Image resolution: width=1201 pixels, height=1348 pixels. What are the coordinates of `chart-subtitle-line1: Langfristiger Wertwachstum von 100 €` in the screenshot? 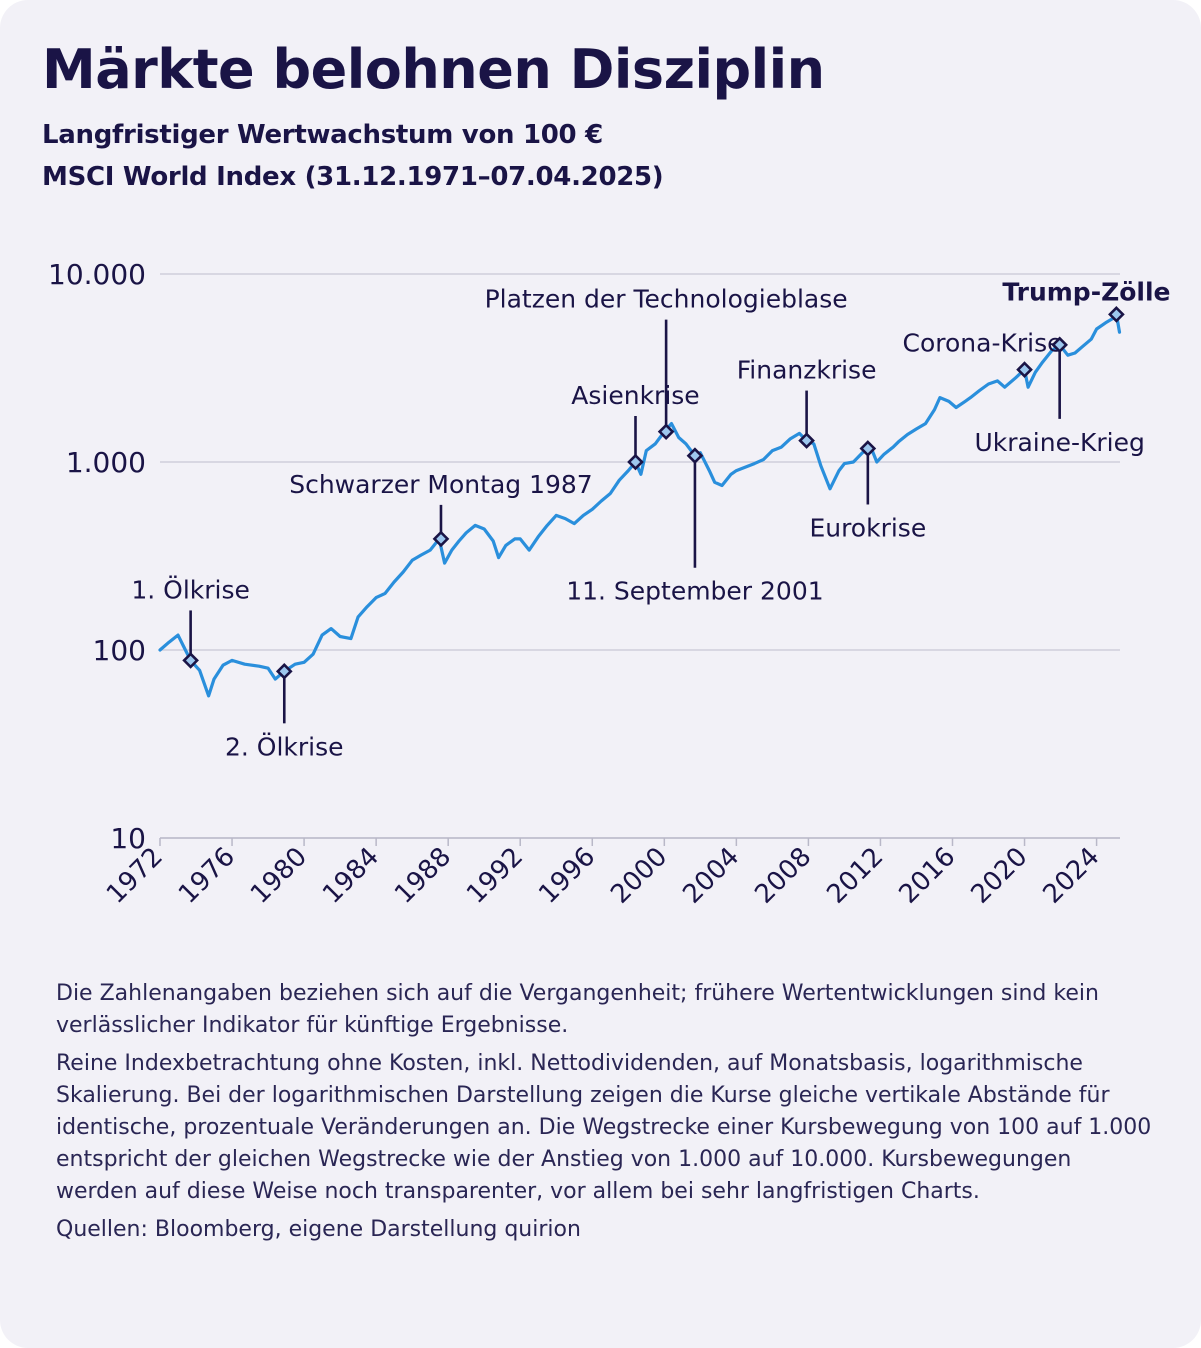 It's located at (322, 135).